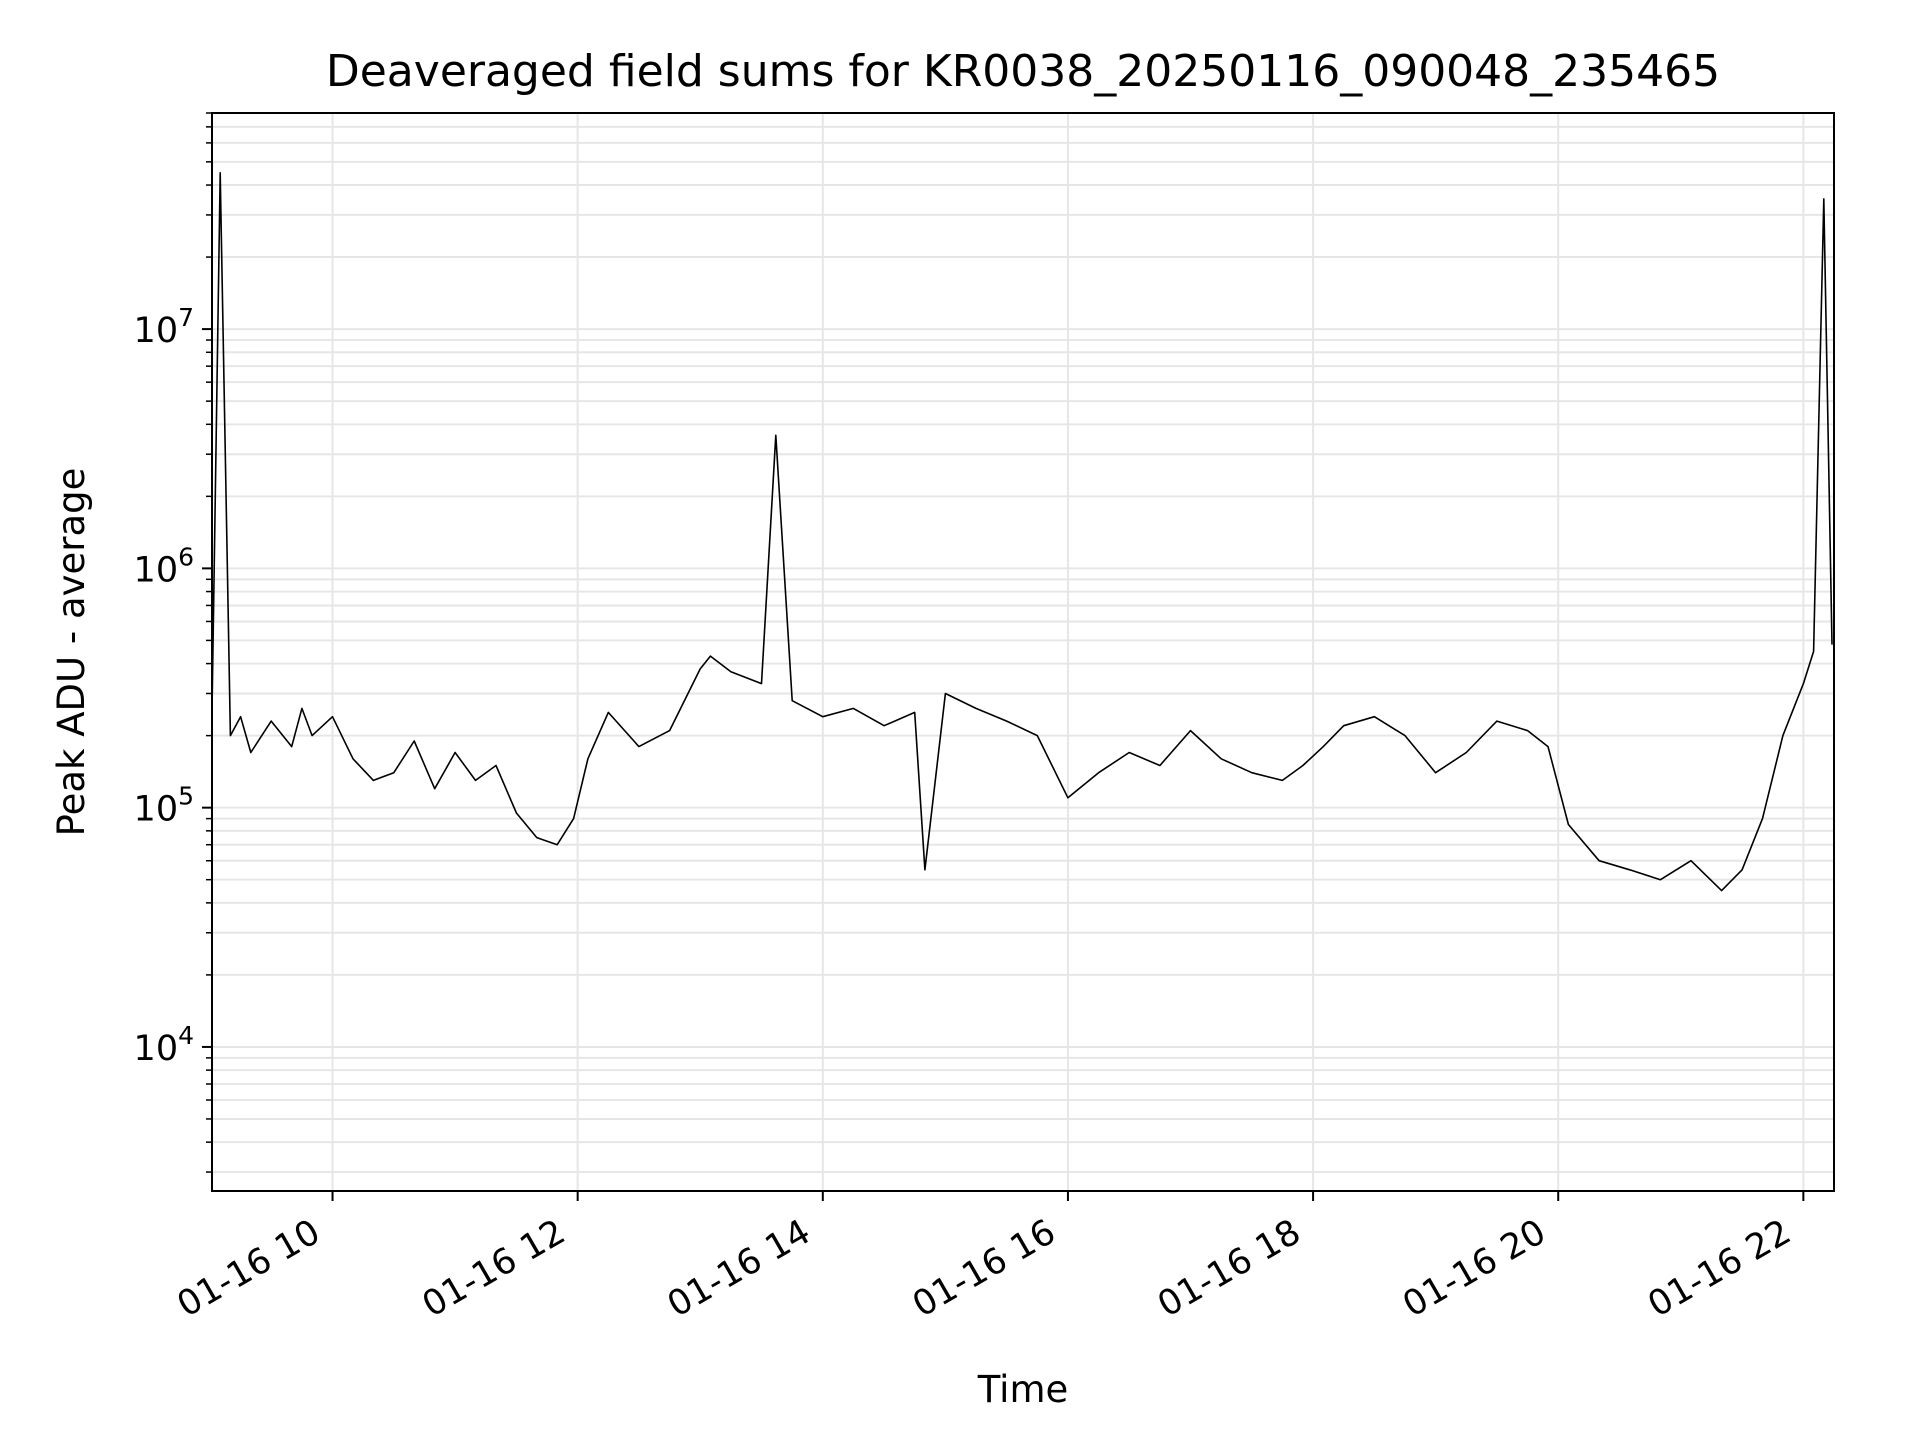  What do you see at coordinates (1023, 1389) in the screenshot?
I see `x-axis-label: Time` at bounding box center [1023, 1389].